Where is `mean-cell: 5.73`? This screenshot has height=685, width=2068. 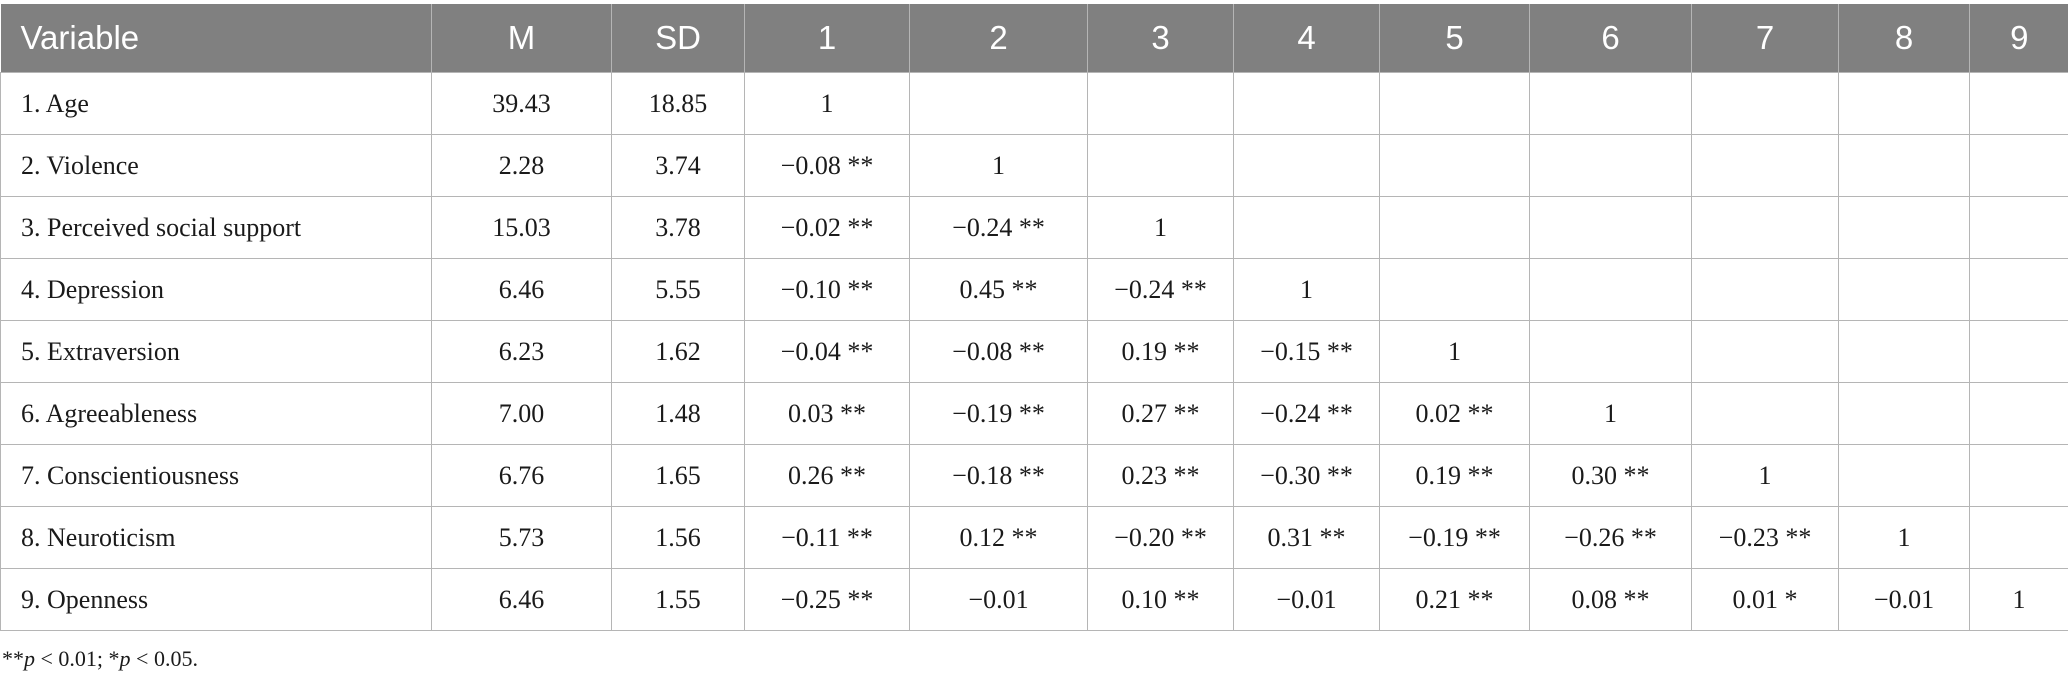 mean-cell: 5.73 is located at coordinates (521, 537).